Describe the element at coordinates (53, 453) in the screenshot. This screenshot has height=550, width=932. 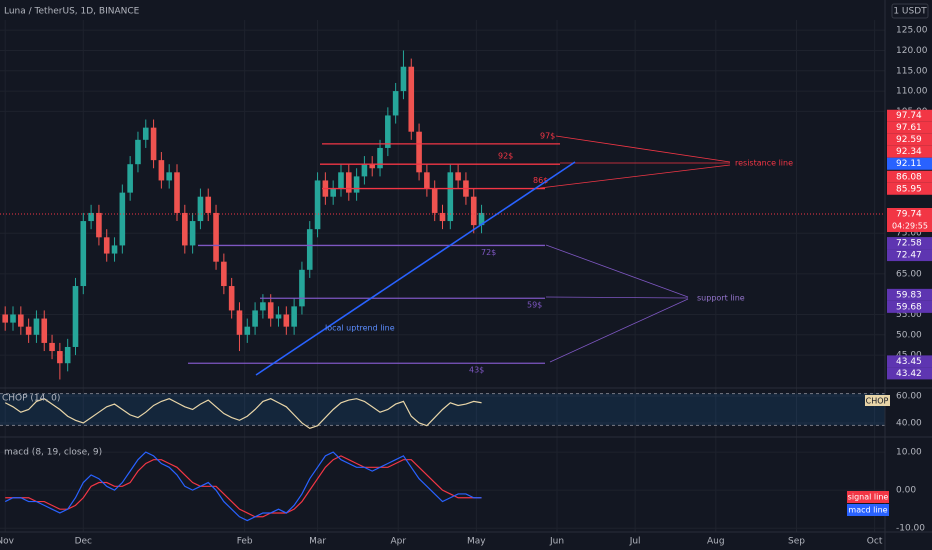
I see `macd-label: macd (8, 19, close, 9)` at that location.